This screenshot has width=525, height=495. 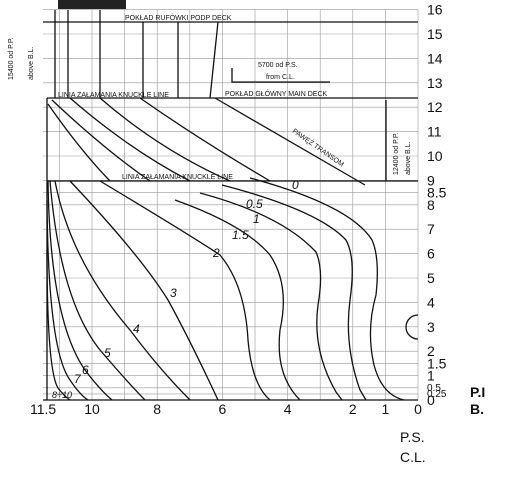 I want to click on waterline-label: 8, so click(x=431, y=205).